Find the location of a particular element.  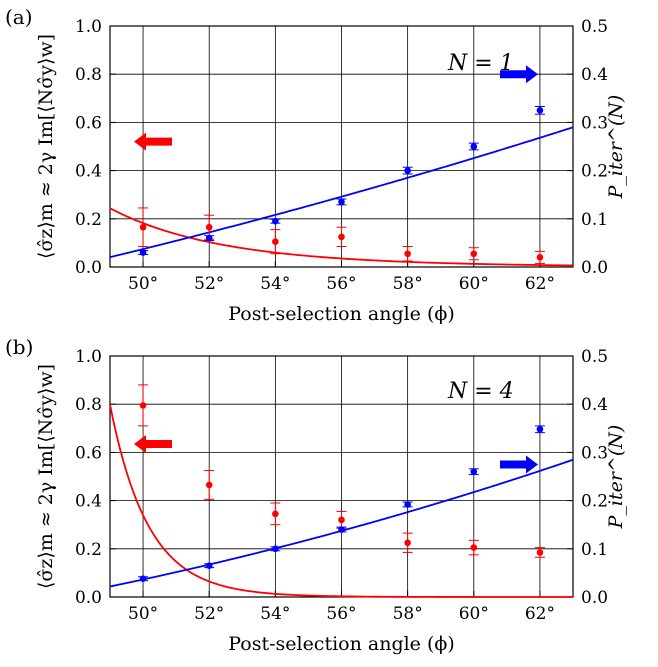

n-annotation: N = 4 is located at coordinates (480, 391).